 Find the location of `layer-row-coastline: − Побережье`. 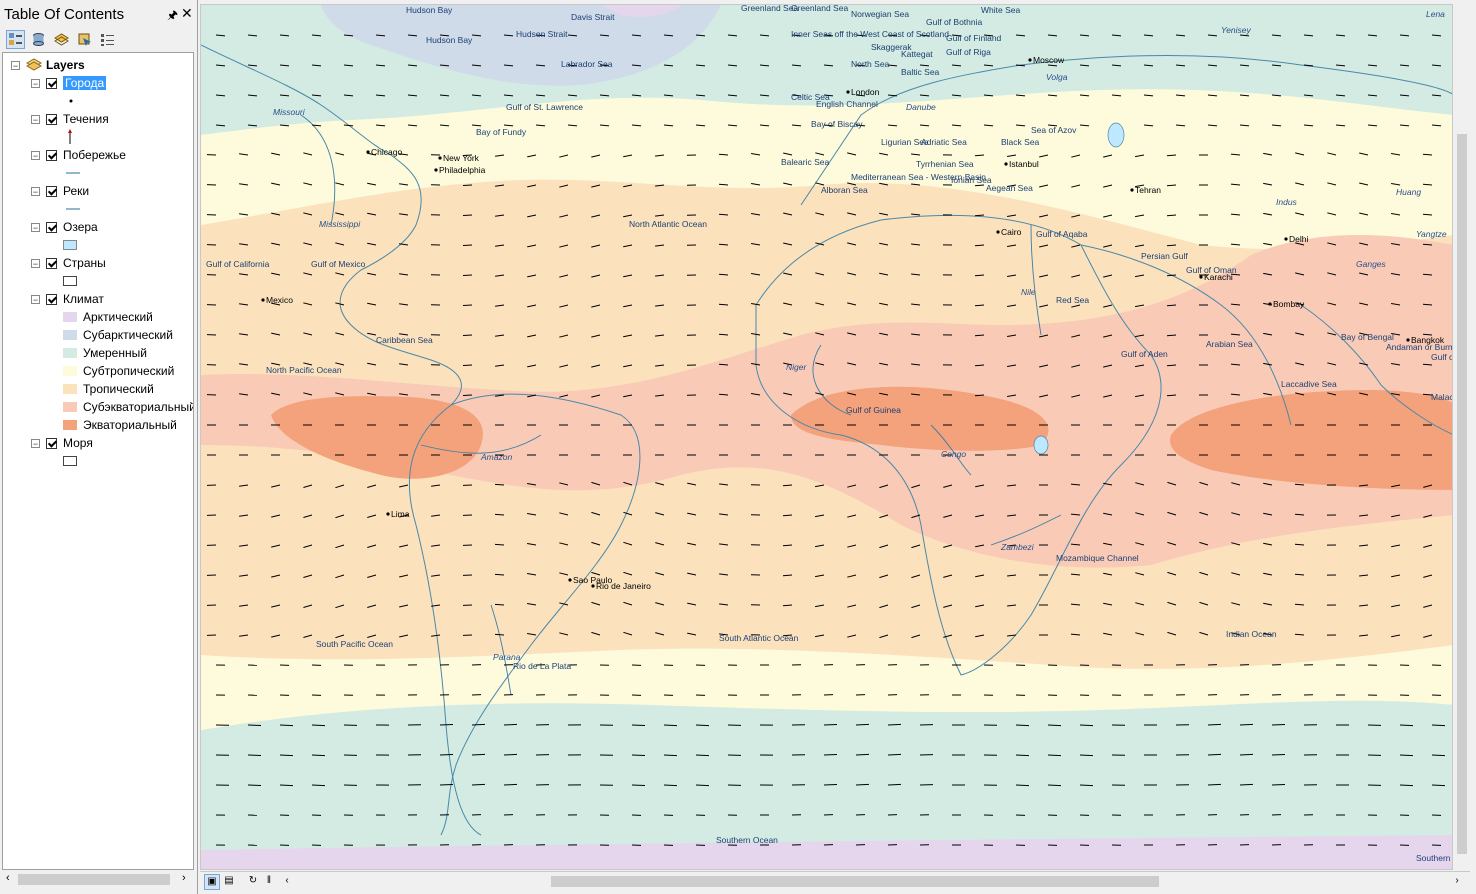

layer-row-coastline: − Побережье is located at coordinates (78, 155).